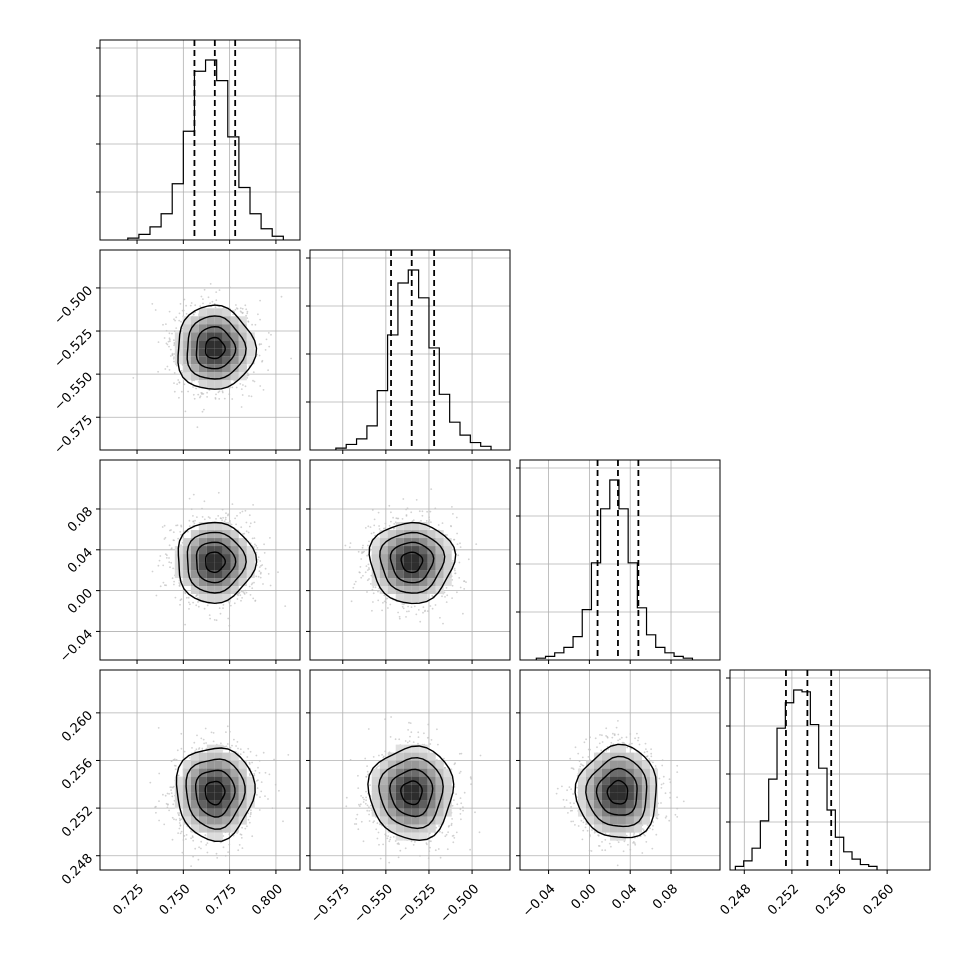 The image size is (970, 970). Describe the element at coordinates (128, 900) in the screenshot. I see `x-tick-label: 0.725` at that location.